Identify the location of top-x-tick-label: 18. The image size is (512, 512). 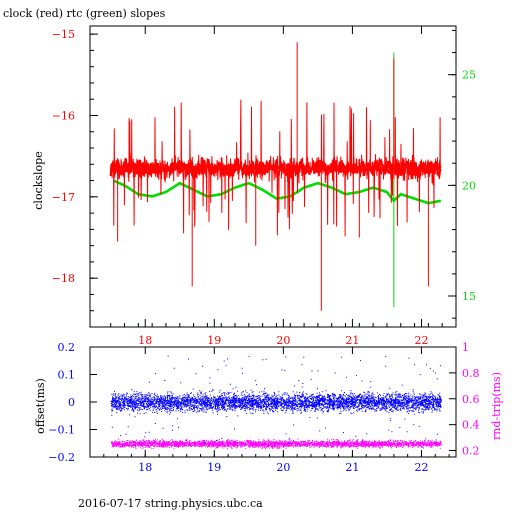
(145, 340).